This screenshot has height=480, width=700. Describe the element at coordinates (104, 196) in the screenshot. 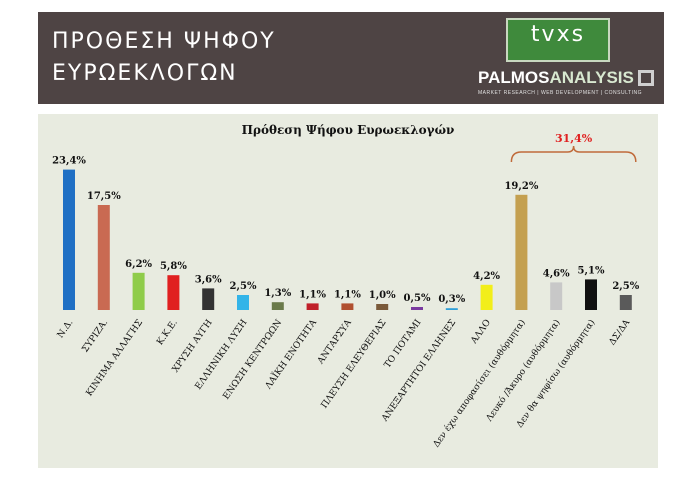

I see `value-label-1: 17,5%` at that location.